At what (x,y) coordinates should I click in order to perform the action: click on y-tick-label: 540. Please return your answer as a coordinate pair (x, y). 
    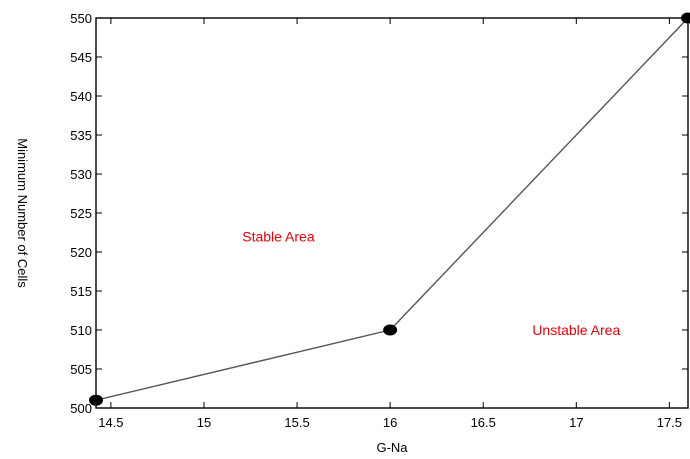
    Looking at the image, I should click on (81, 96).